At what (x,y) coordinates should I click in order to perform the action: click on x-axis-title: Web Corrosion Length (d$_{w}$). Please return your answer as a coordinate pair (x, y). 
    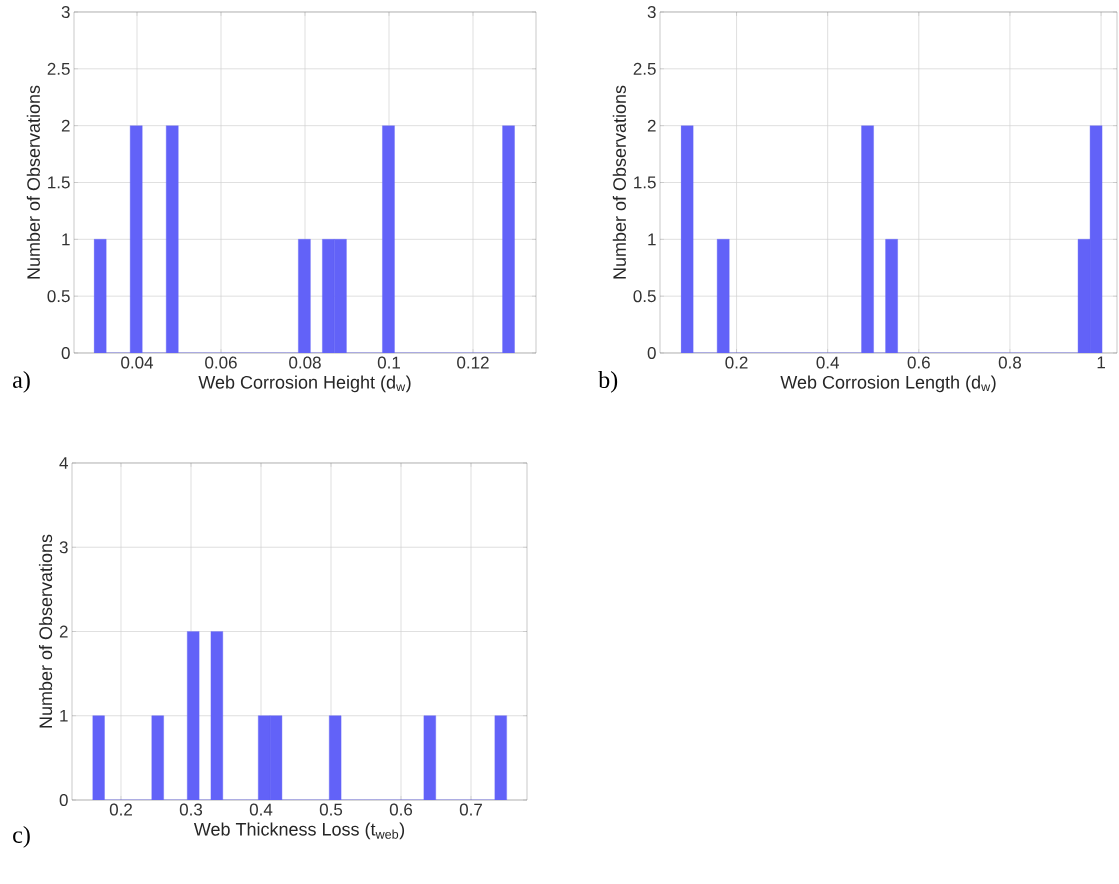
    Looking at the image, I should click on (888, 384).